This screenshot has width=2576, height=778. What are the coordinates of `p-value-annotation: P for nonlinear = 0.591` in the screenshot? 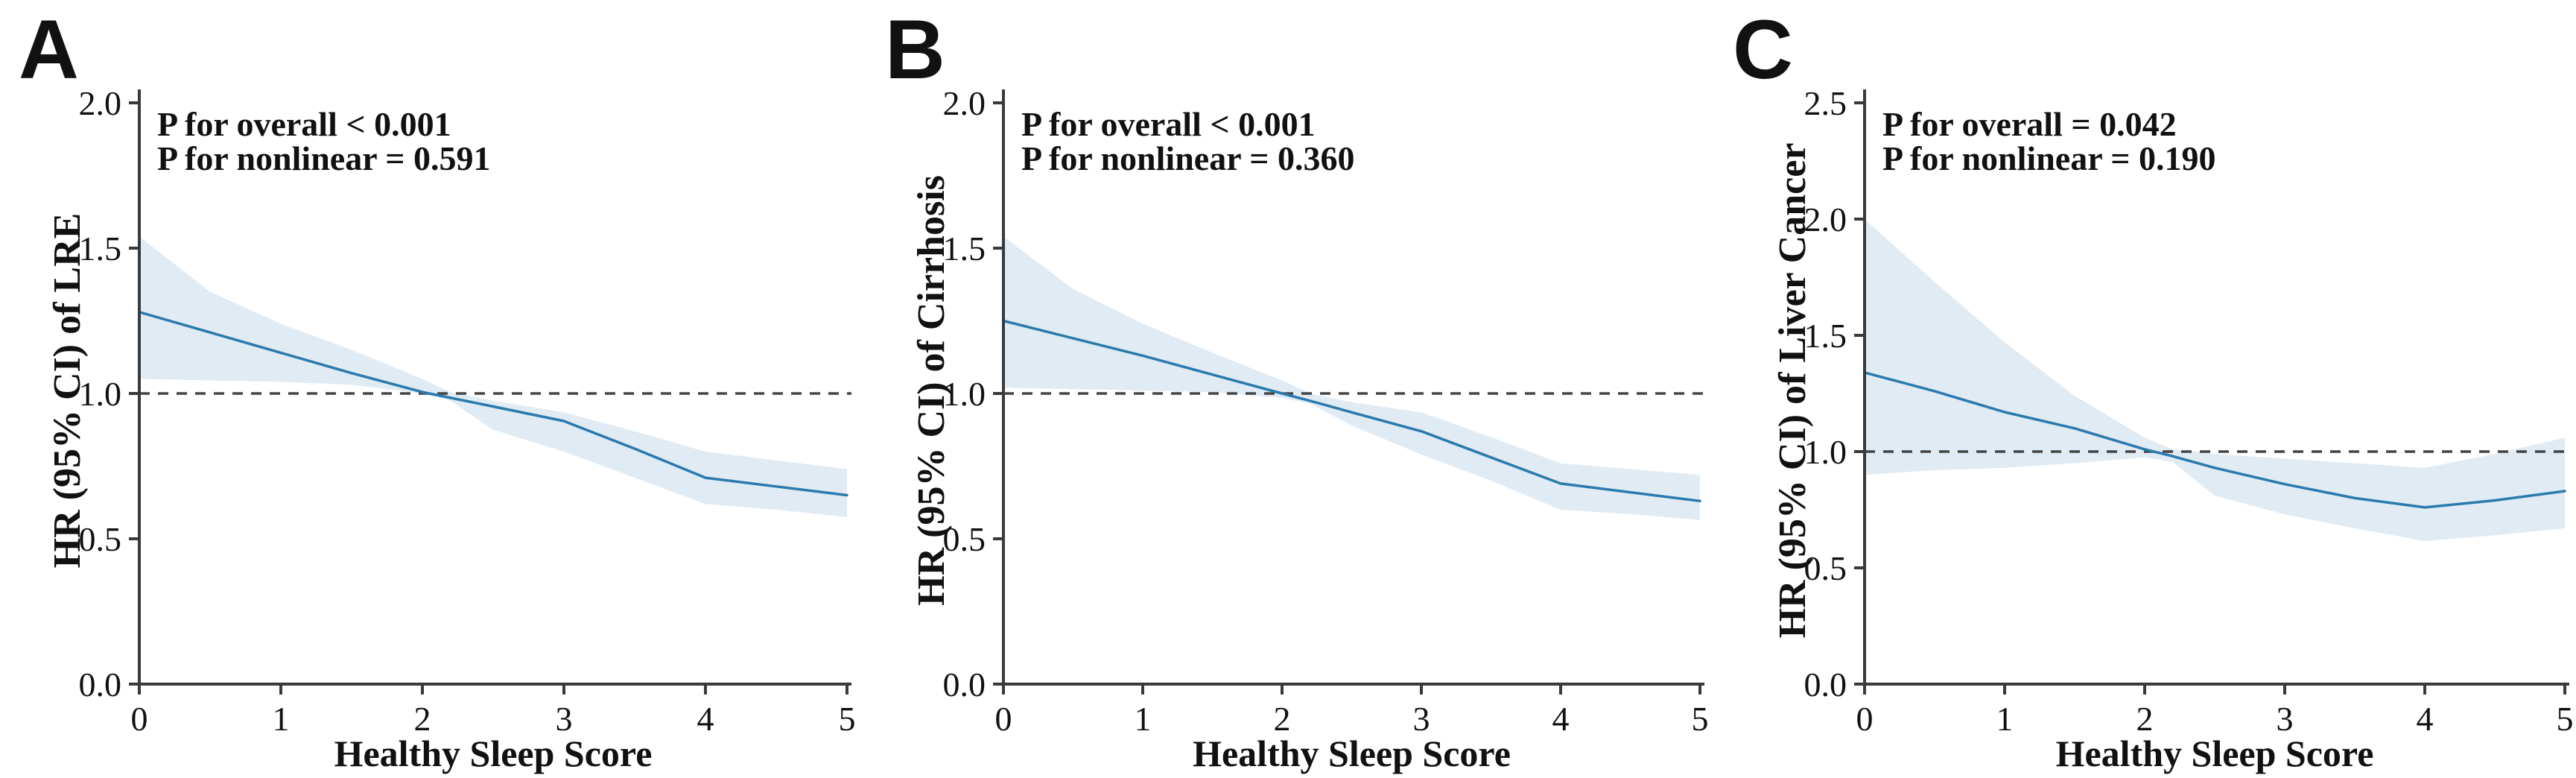 It's located at (324, 158).